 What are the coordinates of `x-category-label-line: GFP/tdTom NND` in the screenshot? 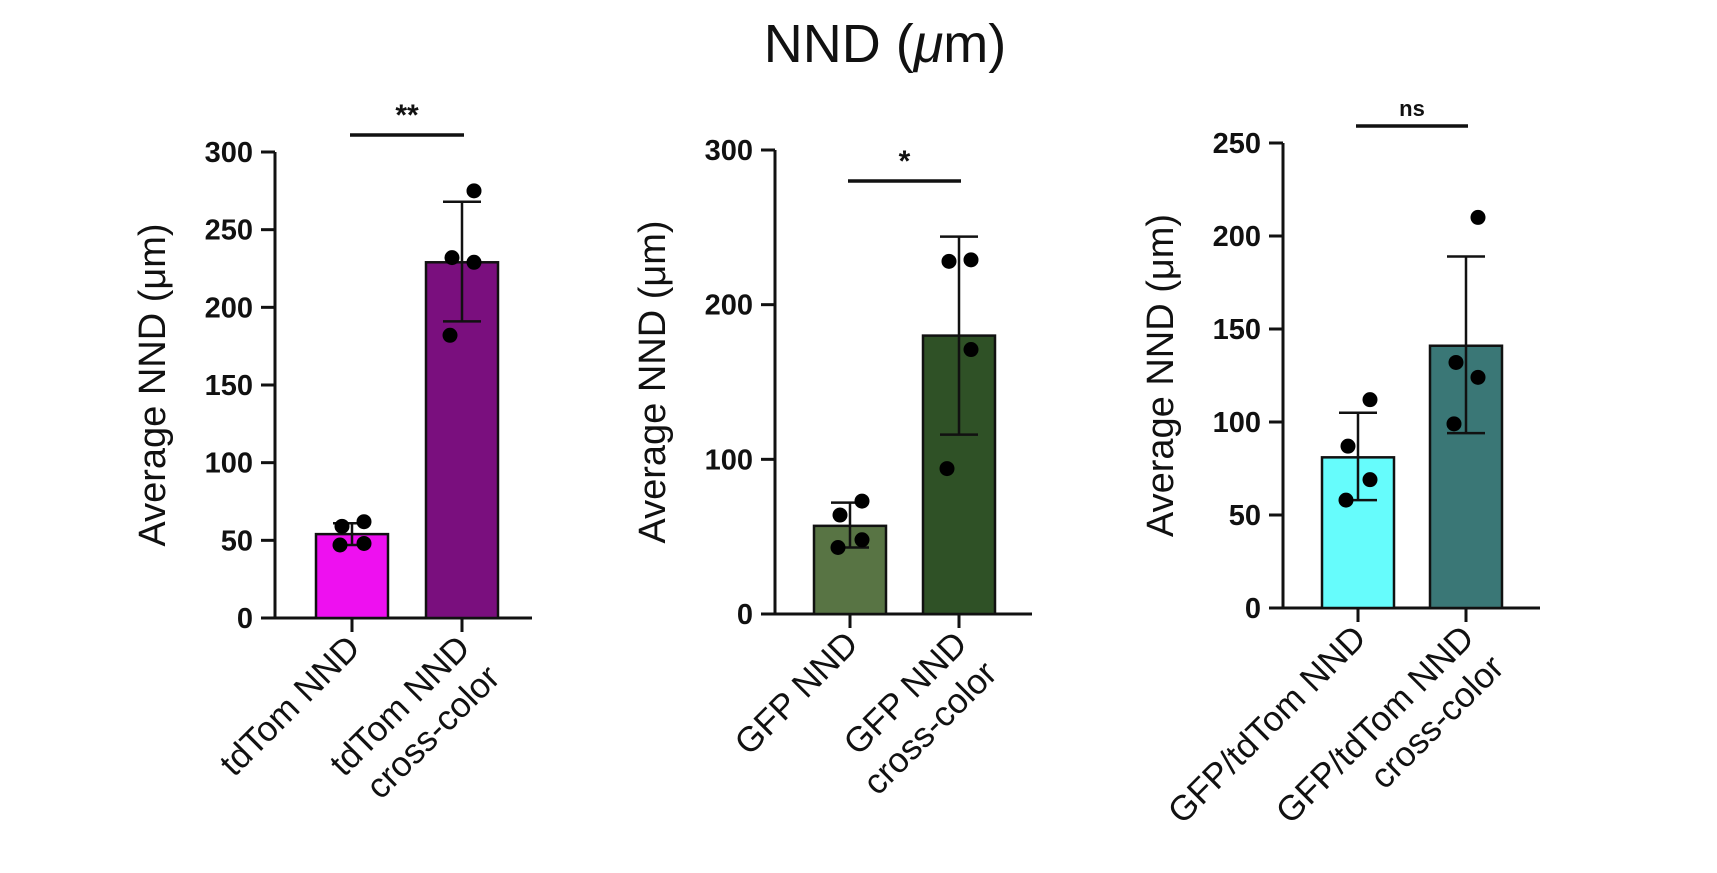 It's located at (1266, 724).